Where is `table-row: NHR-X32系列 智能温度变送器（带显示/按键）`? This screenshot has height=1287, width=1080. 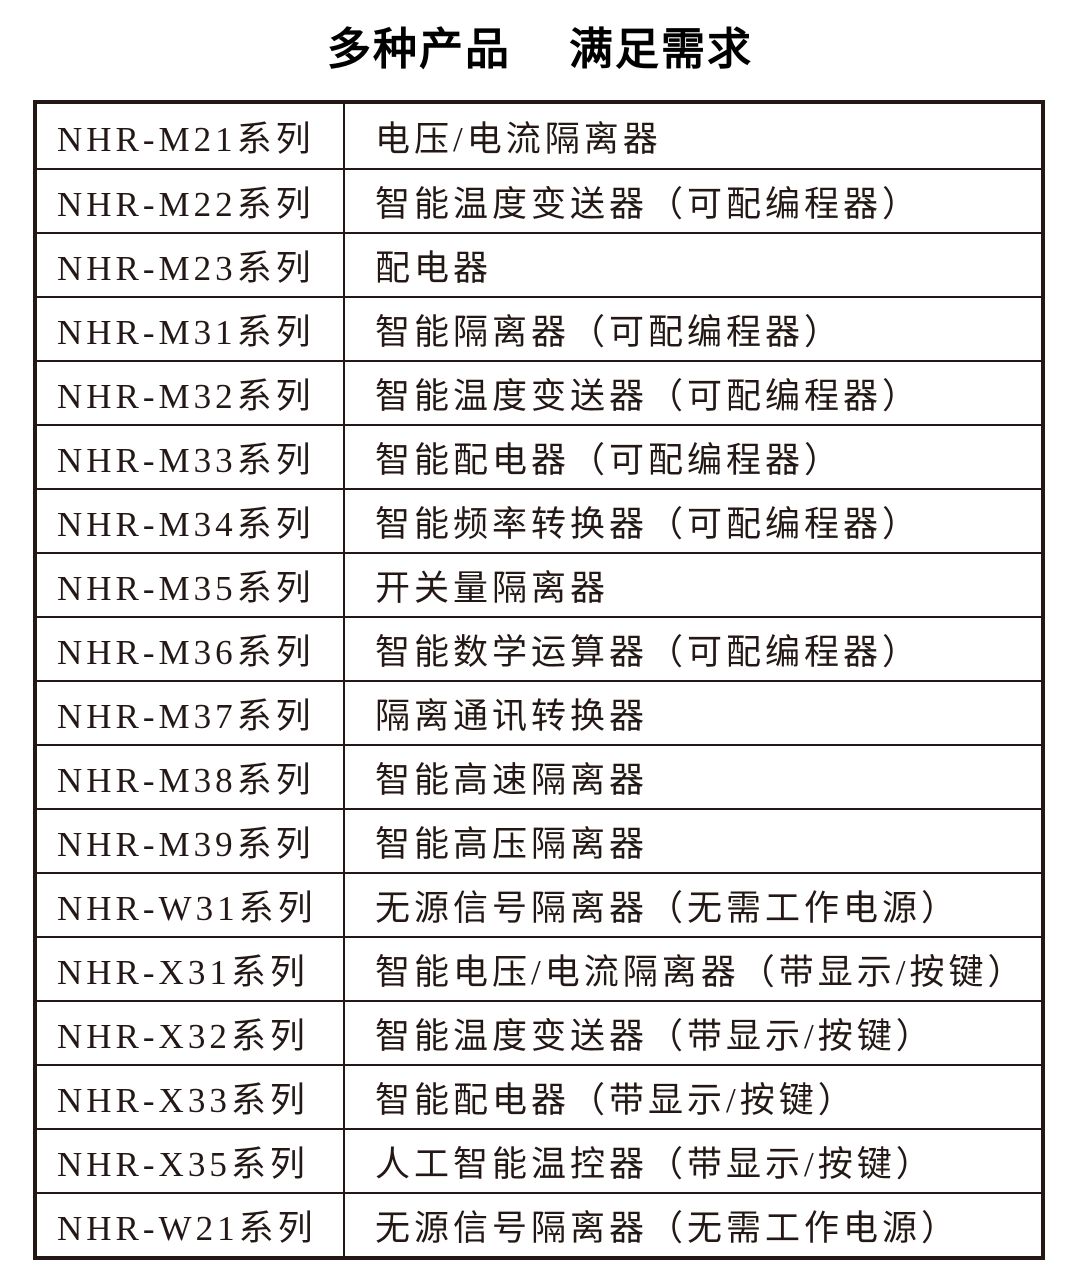 table-row: NHR-X32系列 智能温度变送器（带显示/按键） is located at coordinates (539, 1032).